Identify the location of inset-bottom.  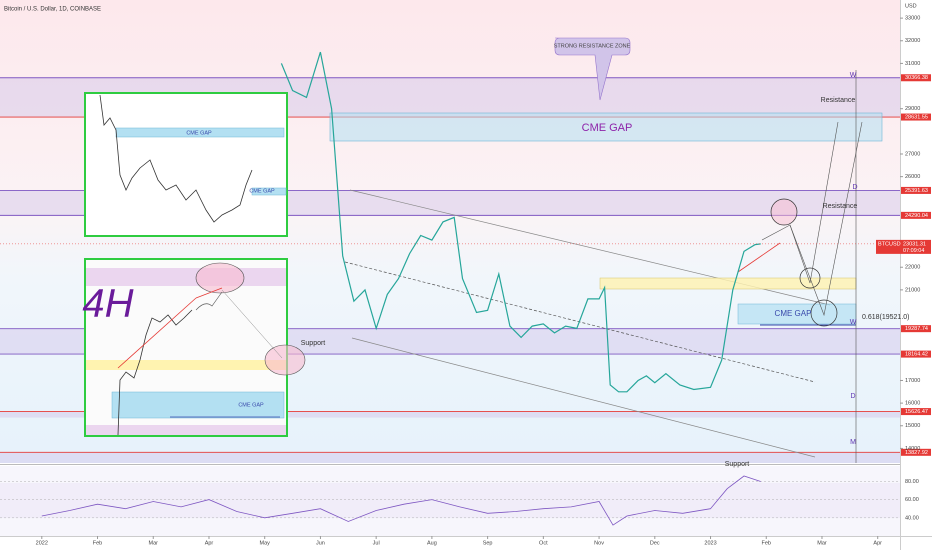
(195, 347).